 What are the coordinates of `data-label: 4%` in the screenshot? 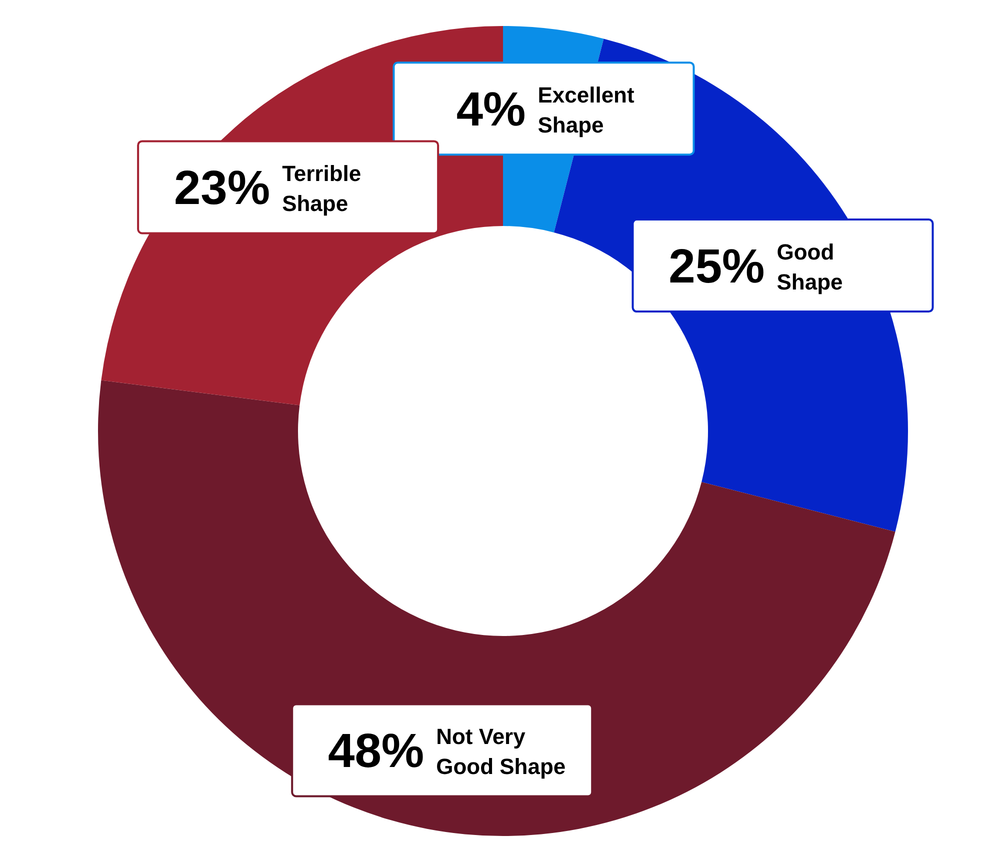 It's located at (491, 110).